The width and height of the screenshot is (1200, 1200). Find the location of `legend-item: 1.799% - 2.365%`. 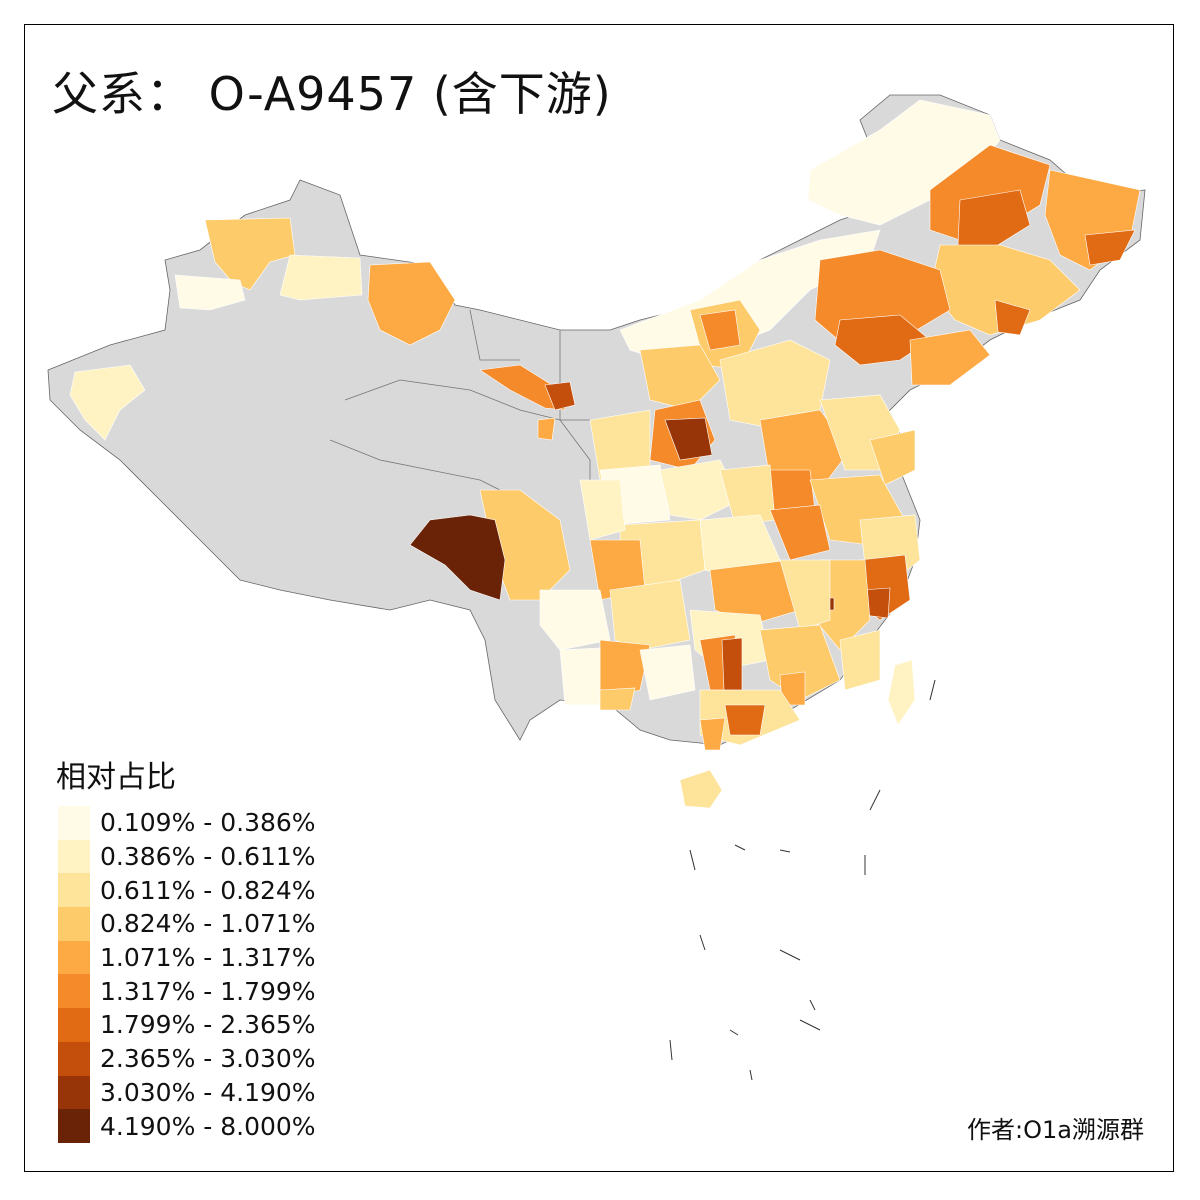

legend-item: 1.799% - 2.365% is located at coordinates (187, 1025).